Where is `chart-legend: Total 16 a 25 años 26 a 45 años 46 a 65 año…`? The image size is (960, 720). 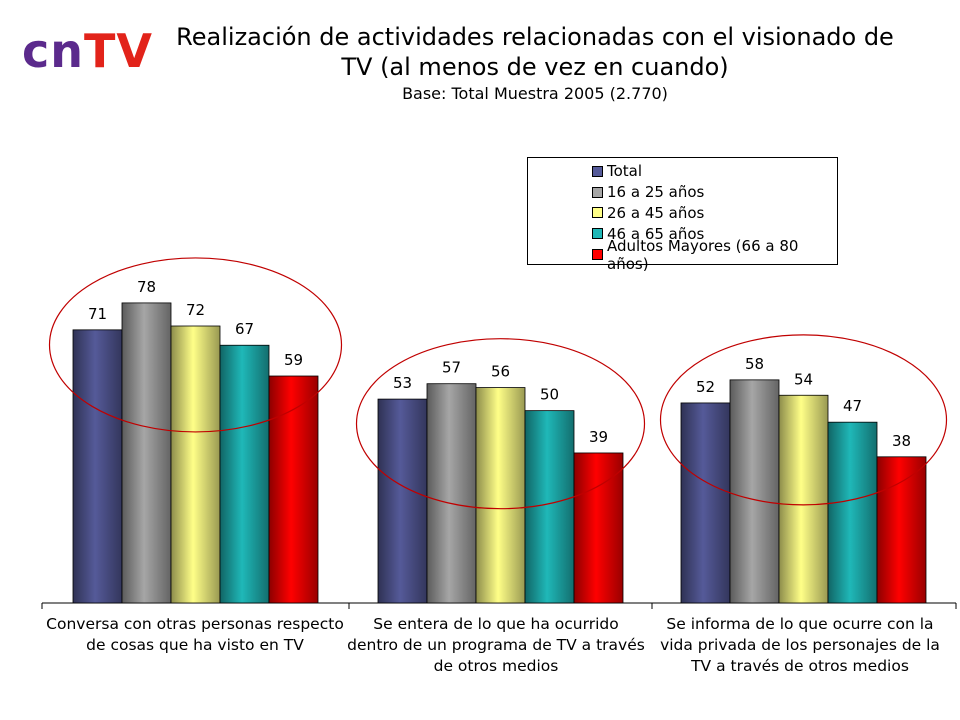 chart-legend: Total 16 a 25 años 26 a 45 años 46 a 65 año… is located at coordinates (682, 215).